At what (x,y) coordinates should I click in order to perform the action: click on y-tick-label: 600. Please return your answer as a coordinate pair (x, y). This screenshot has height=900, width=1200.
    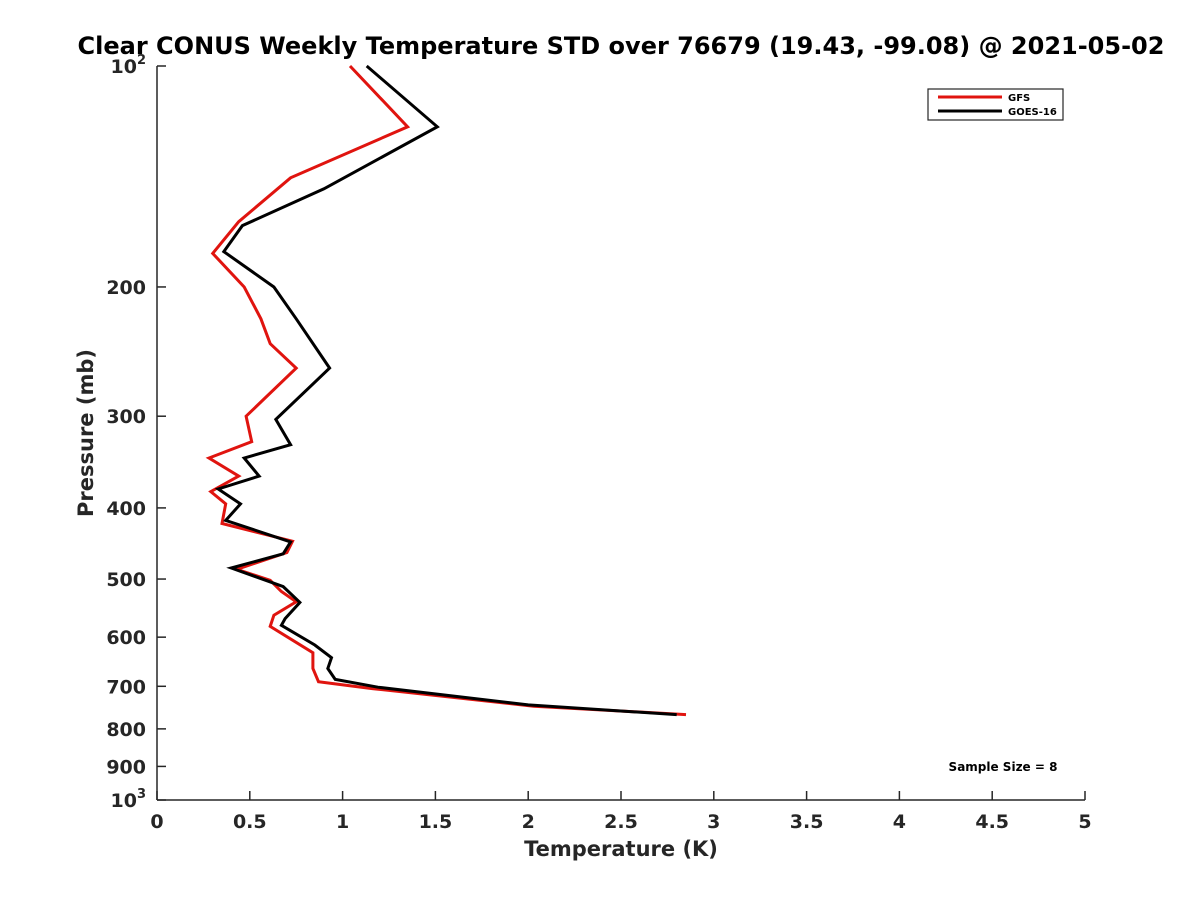
    Looking at the image, I should click on (126, 638).